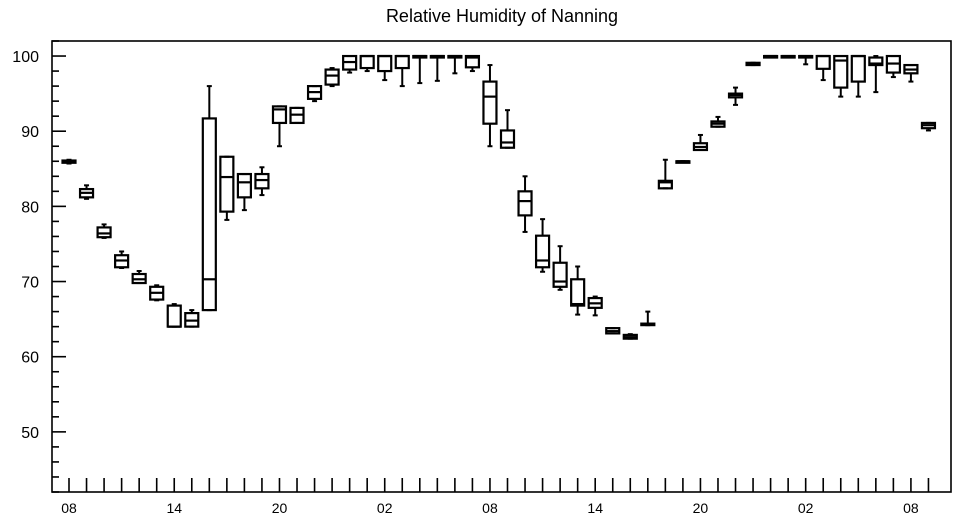 The height and width of the screenshot is (525, 957). What do you see at coordinates (30, 132) in the screenshot?
I see `y-tick-label: 90` at bounding box center [30, 132].